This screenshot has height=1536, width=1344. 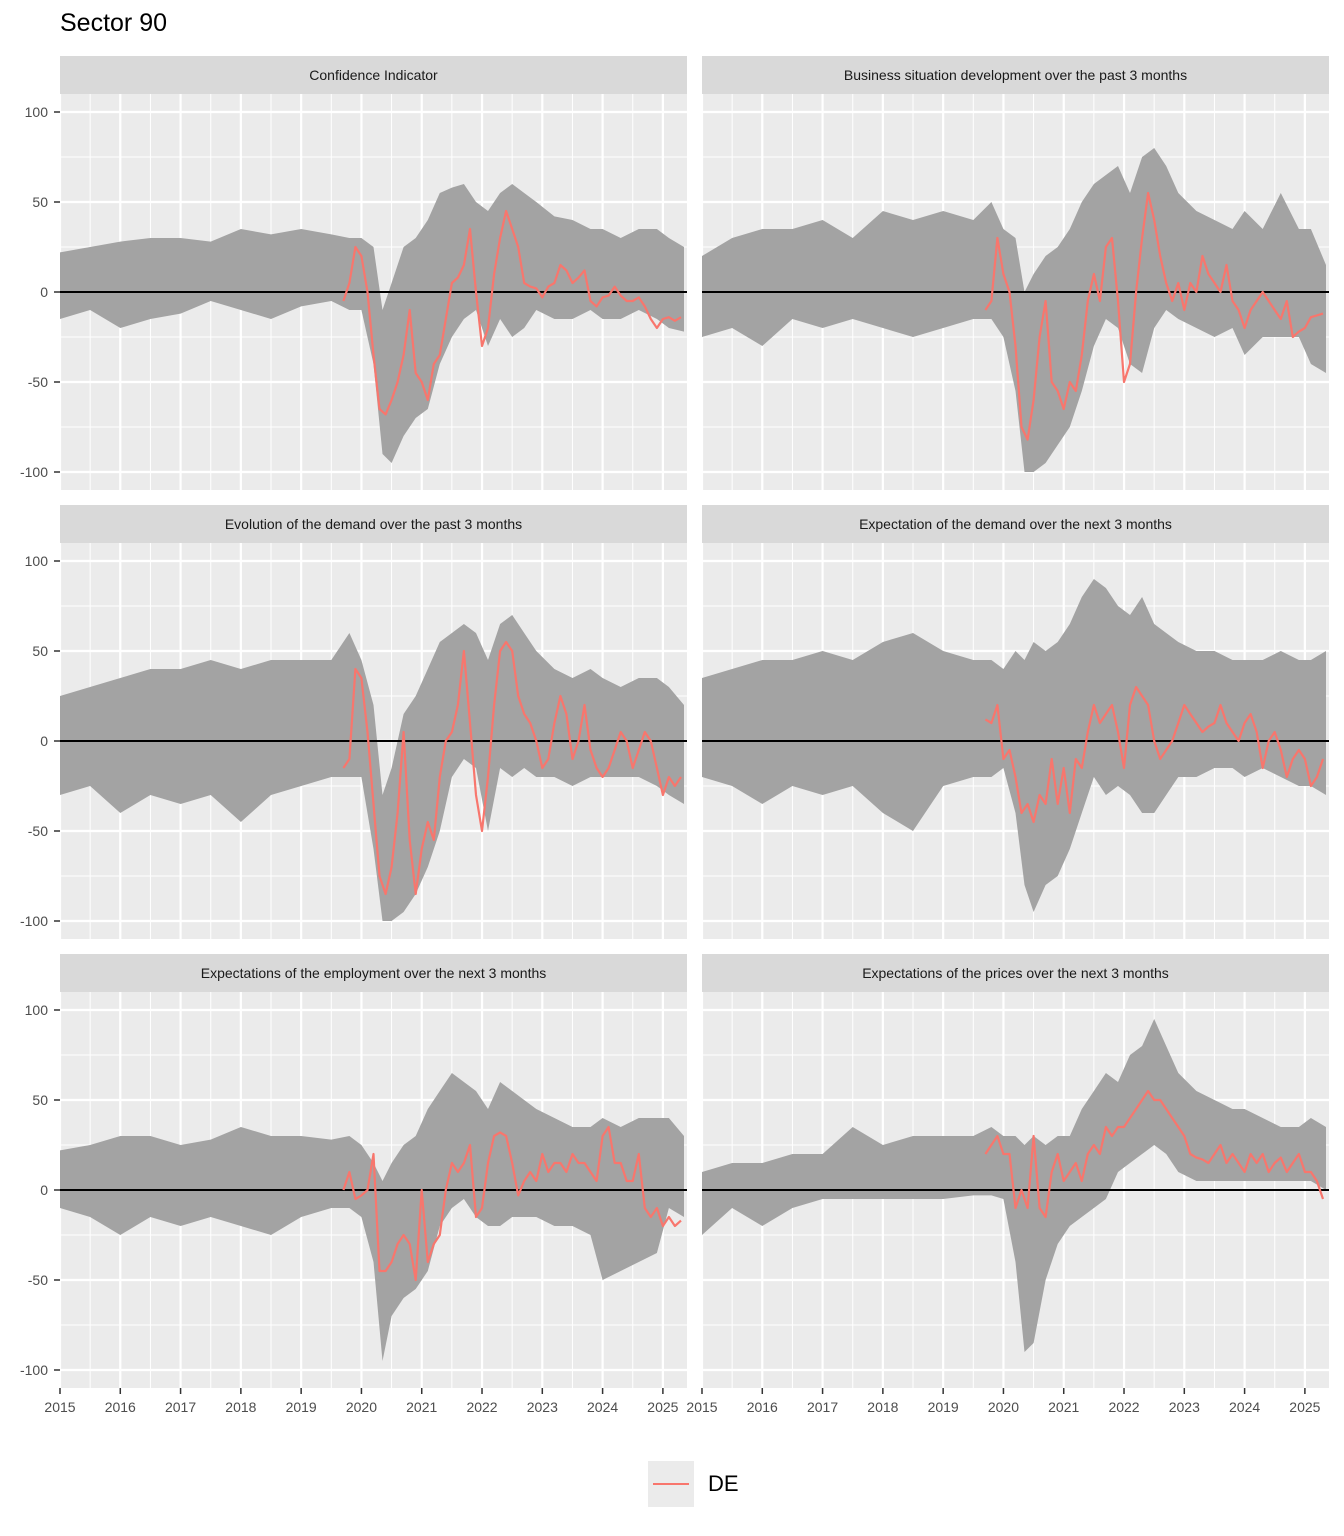 I want to click on legend-label: DE, so click(x=723, y=1483).